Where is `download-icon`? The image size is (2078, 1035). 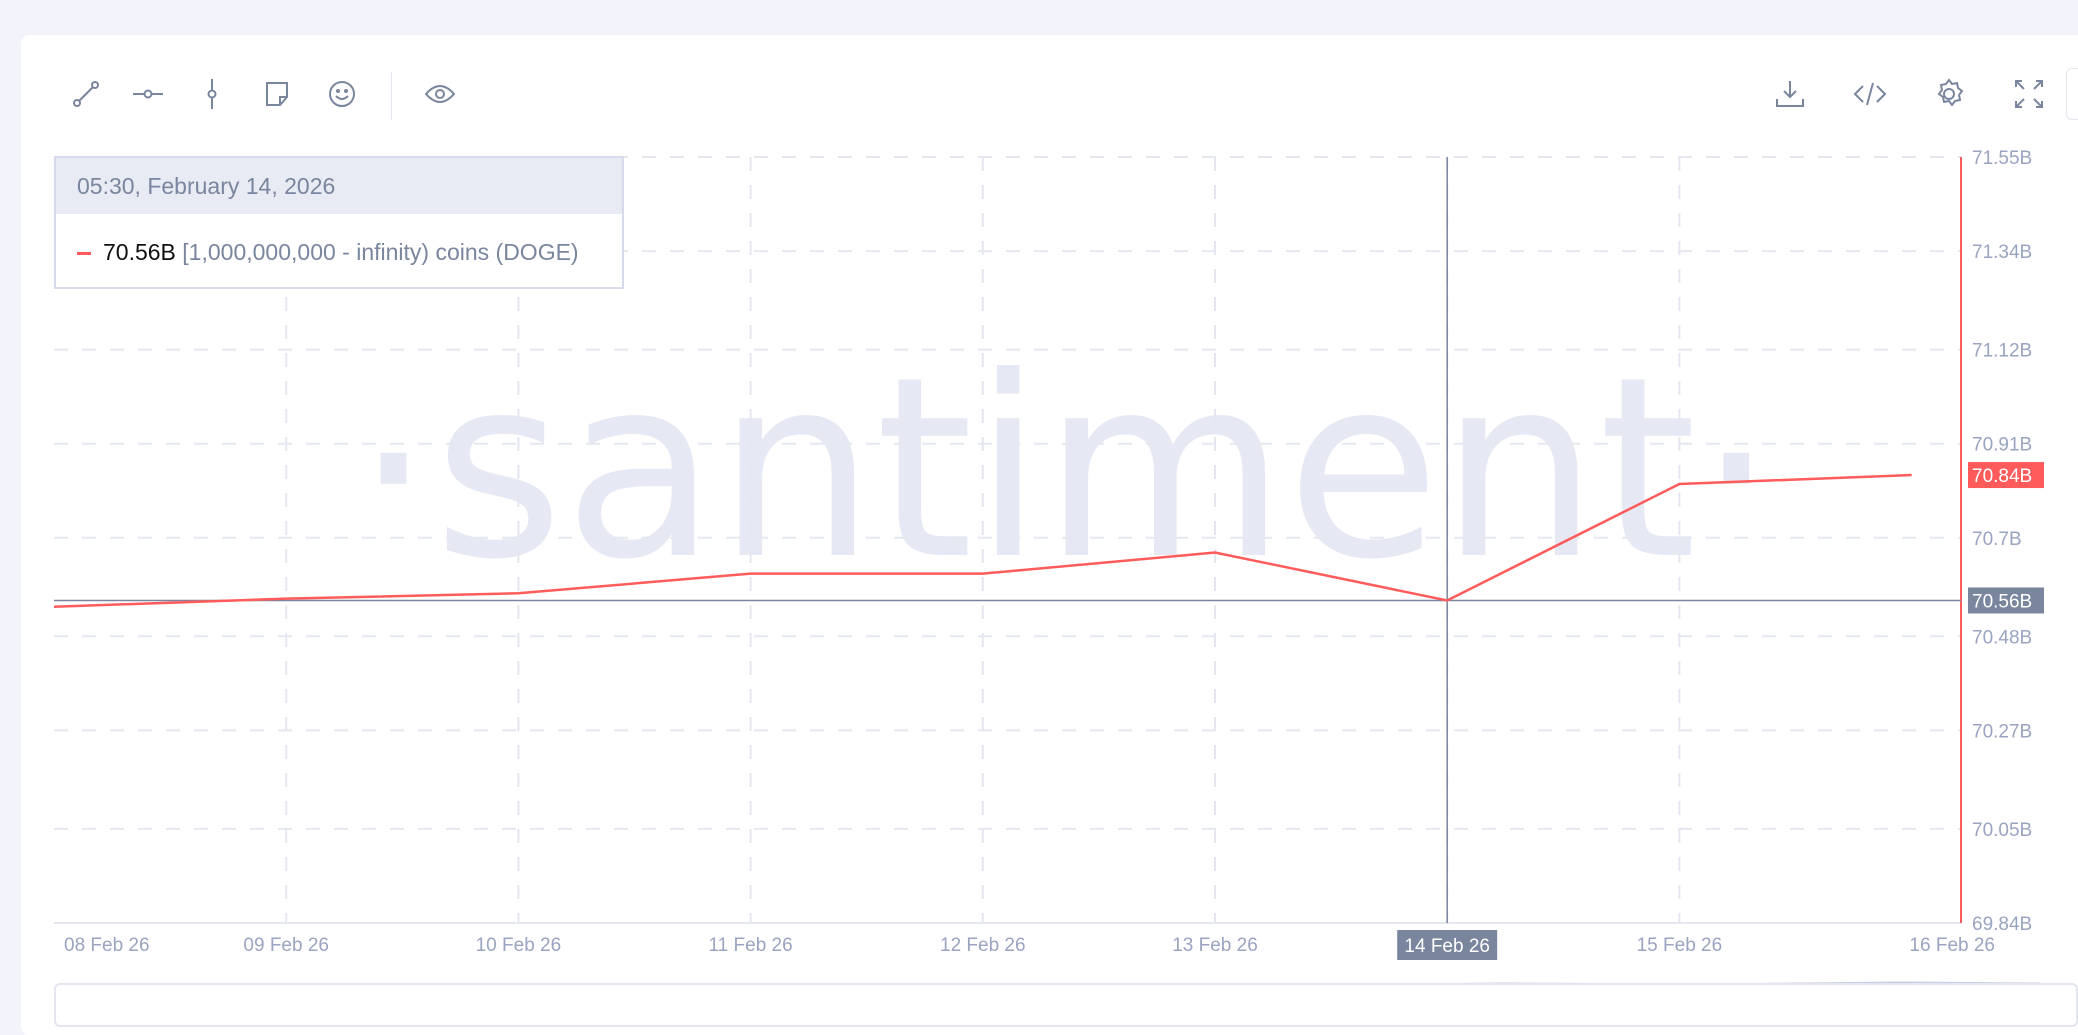
download-icon is located at coordinates (1790, 94).